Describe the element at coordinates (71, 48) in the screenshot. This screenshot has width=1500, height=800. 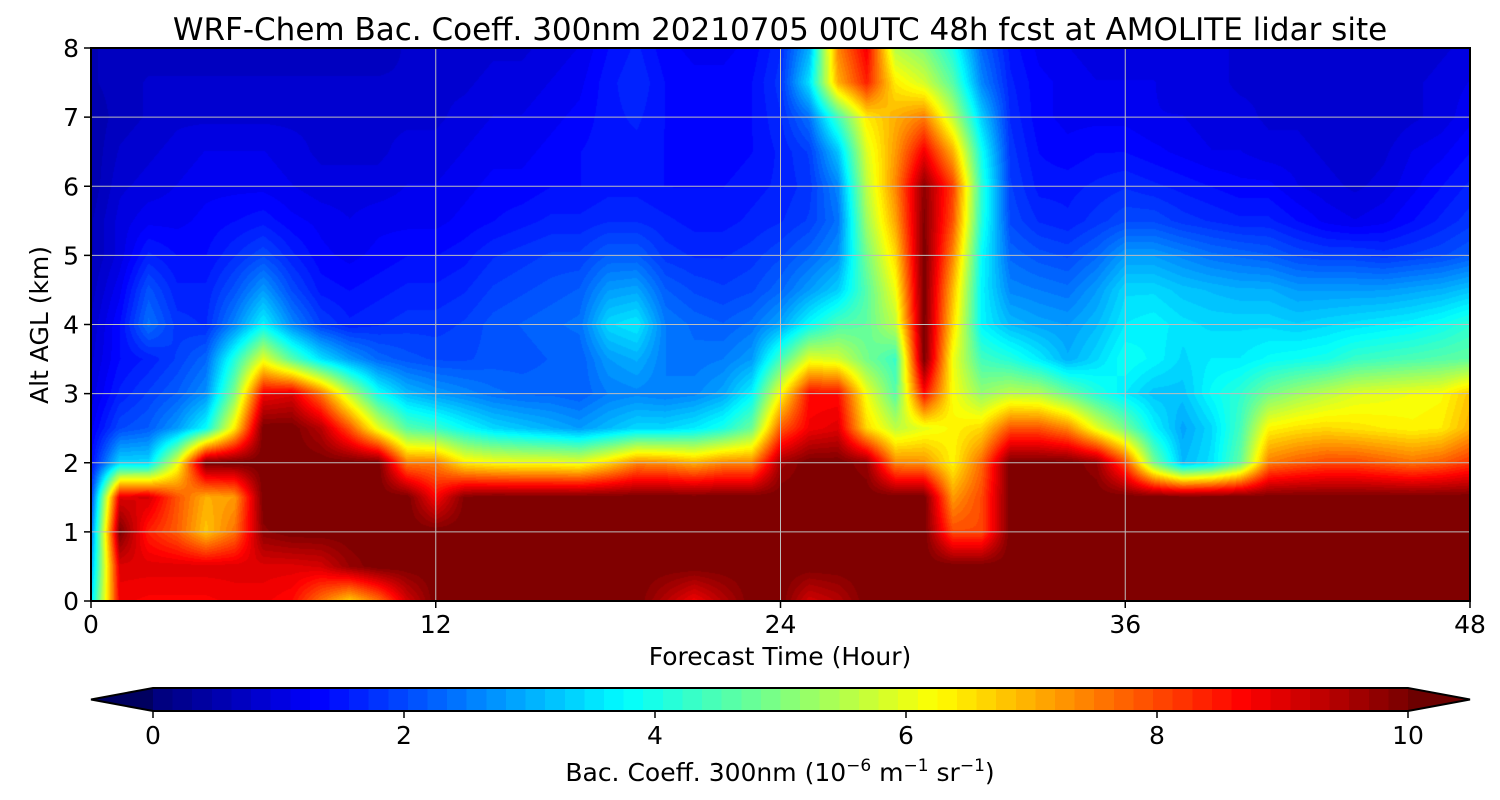
I see `y-tick-label: 8` at that location.